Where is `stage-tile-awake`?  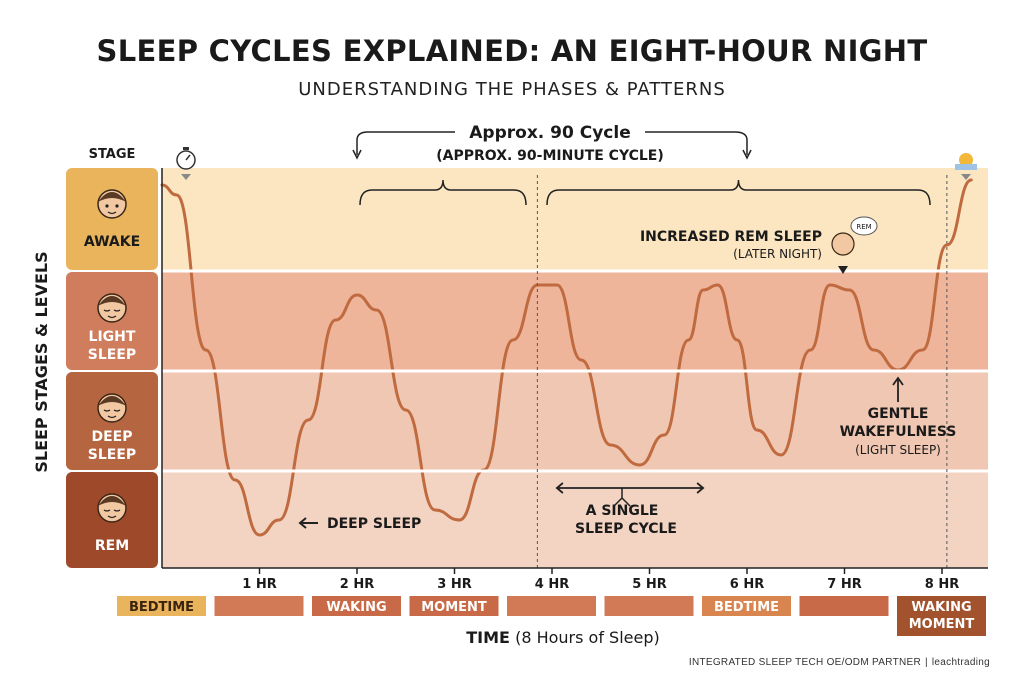
stage-tile-awake is located at coordinates (112, 219).